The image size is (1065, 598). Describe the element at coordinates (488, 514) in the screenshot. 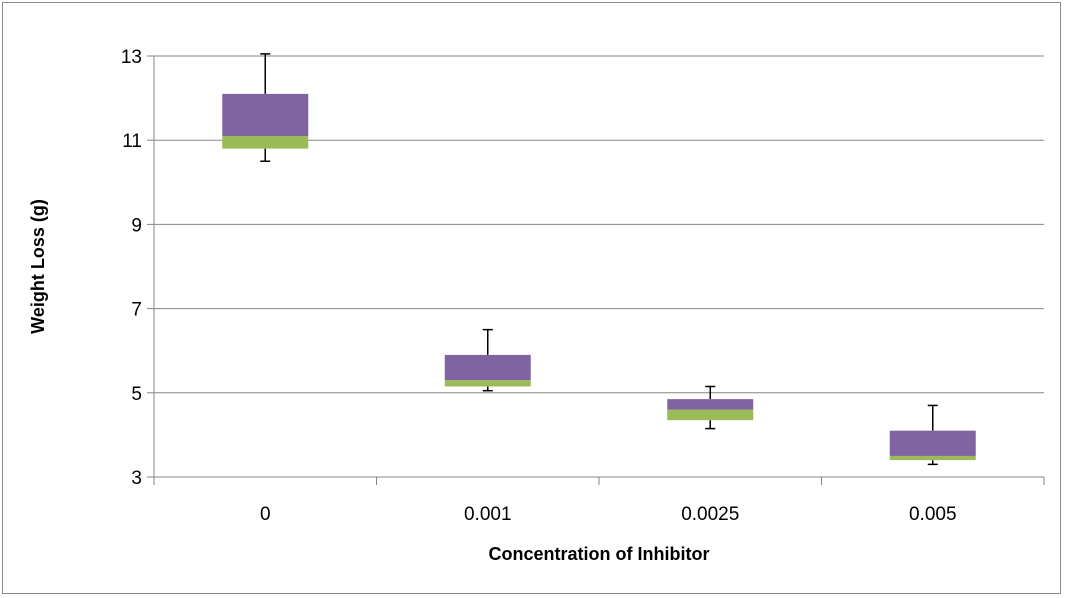

I see `x-tick-label: 0.001` at that location.